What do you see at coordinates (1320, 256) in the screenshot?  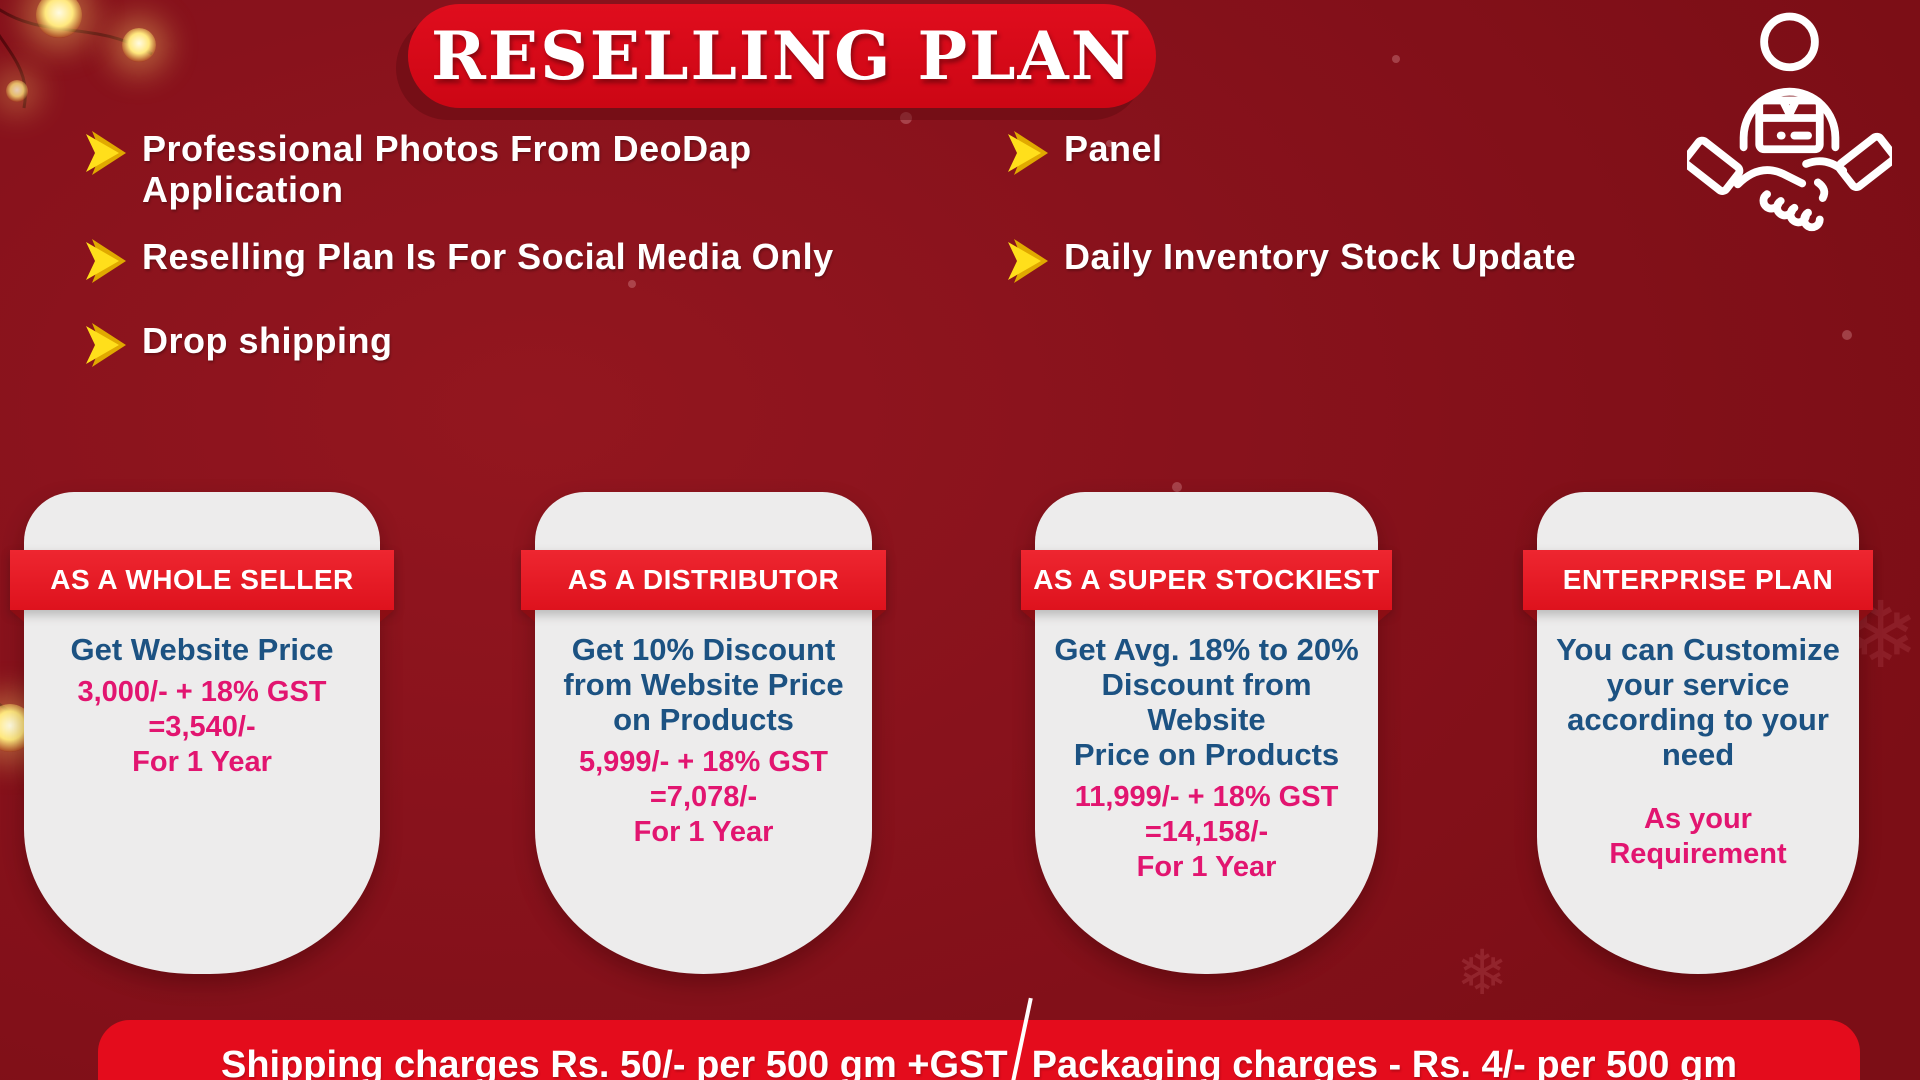 I see `feature-label: Daily Inventory Stock Update` at bounding box center [1320, 256].